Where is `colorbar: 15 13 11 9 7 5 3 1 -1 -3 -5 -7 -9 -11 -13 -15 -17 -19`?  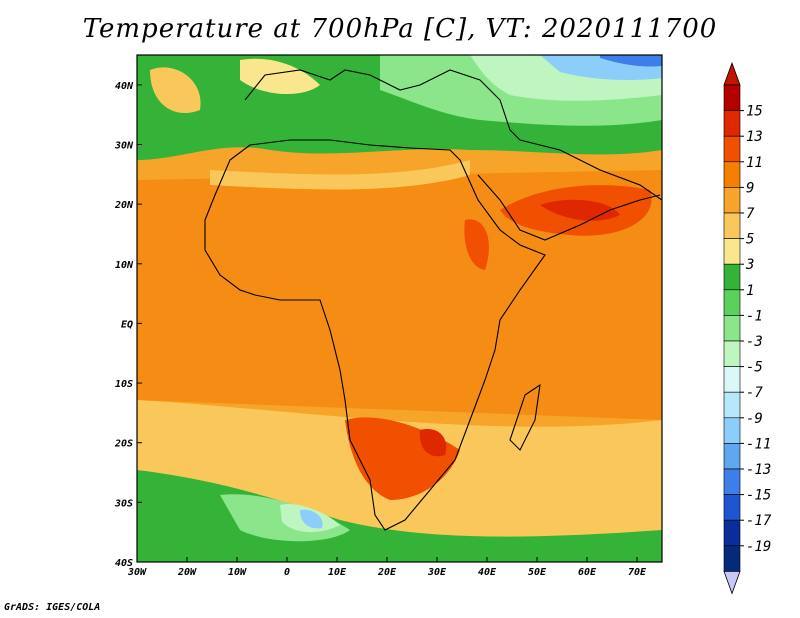 colorbar: 15 13 11 9 7 5 3 1 -1 -3 -5 -7 -9 -11 -13 -15 -17 -19 is located at coordinates (747, 328).